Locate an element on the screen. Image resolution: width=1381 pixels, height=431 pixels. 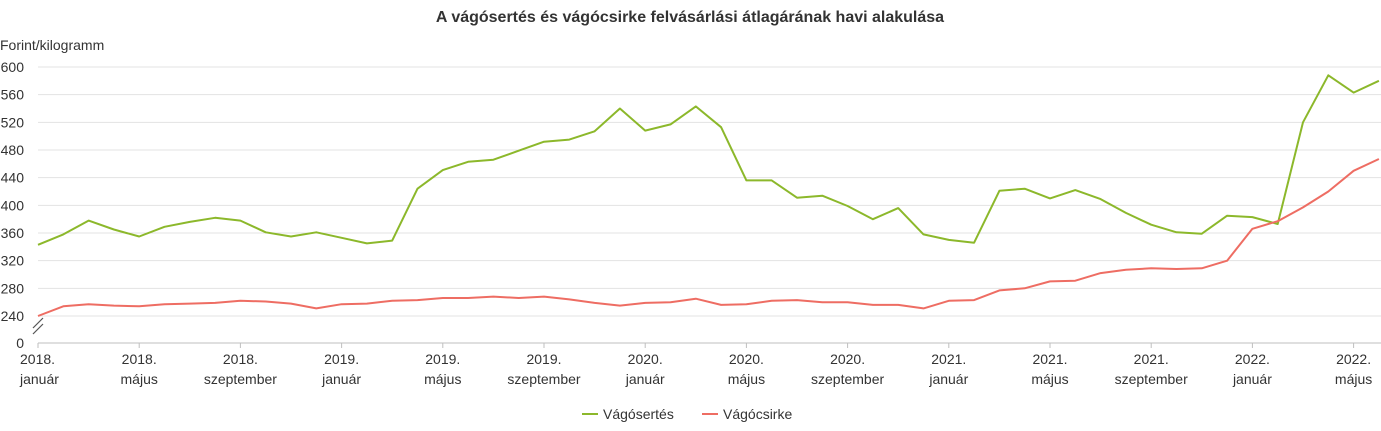
y-tick-label: 440 is located at coordinates (13, 178).